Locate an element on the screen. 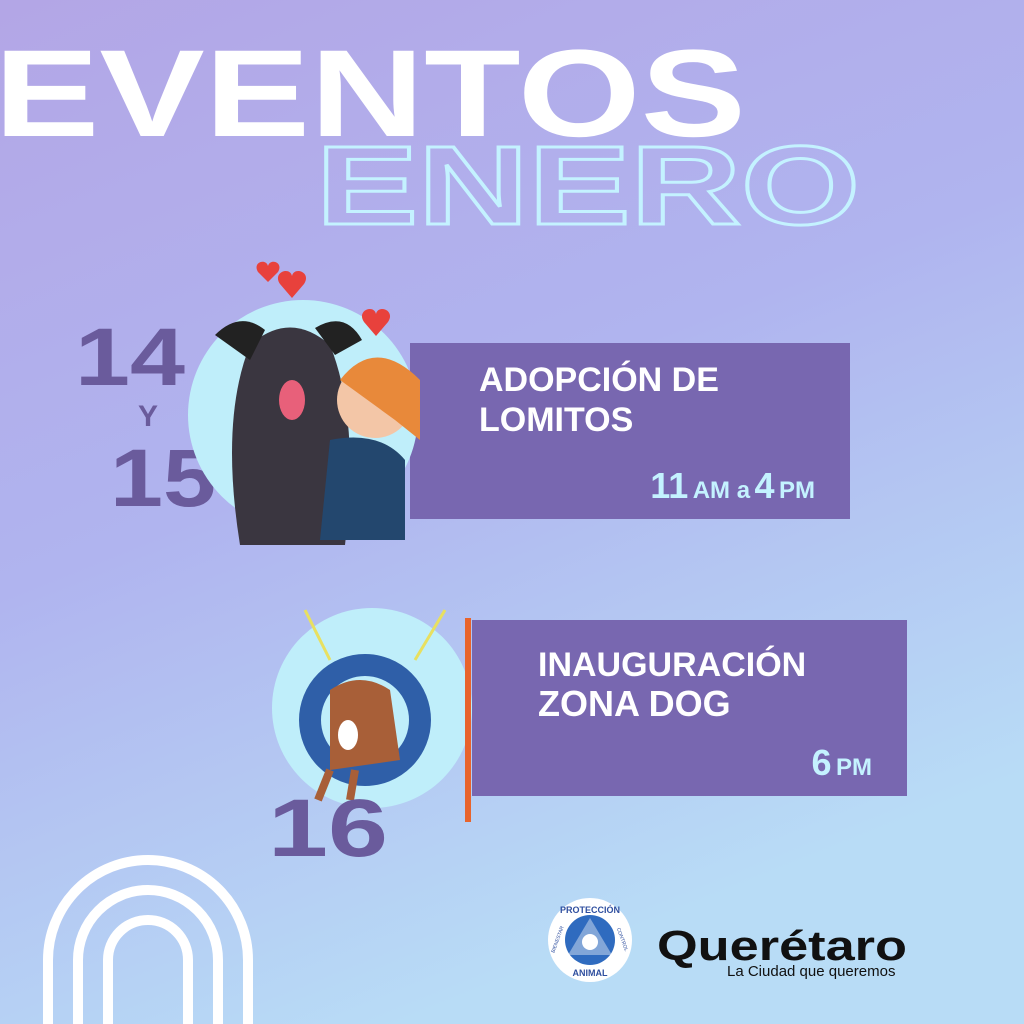  decor-arches is located at coordinates (148, 939).